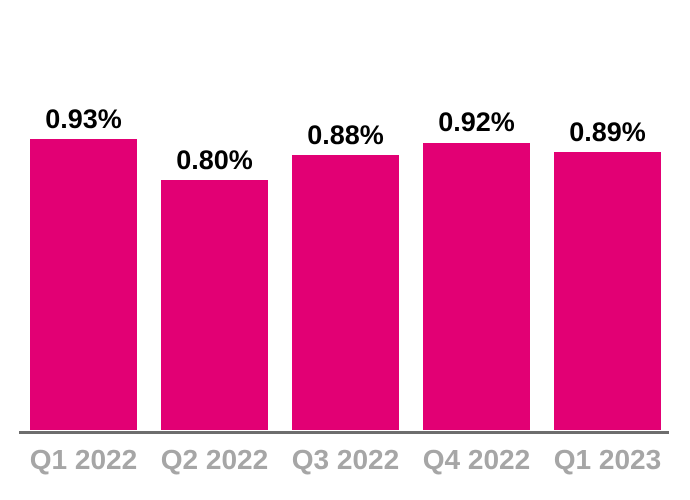 This screenshot has width=690, height=500. I want to click on bar-column-q4-2022: 0.92%, so click(476, 269).